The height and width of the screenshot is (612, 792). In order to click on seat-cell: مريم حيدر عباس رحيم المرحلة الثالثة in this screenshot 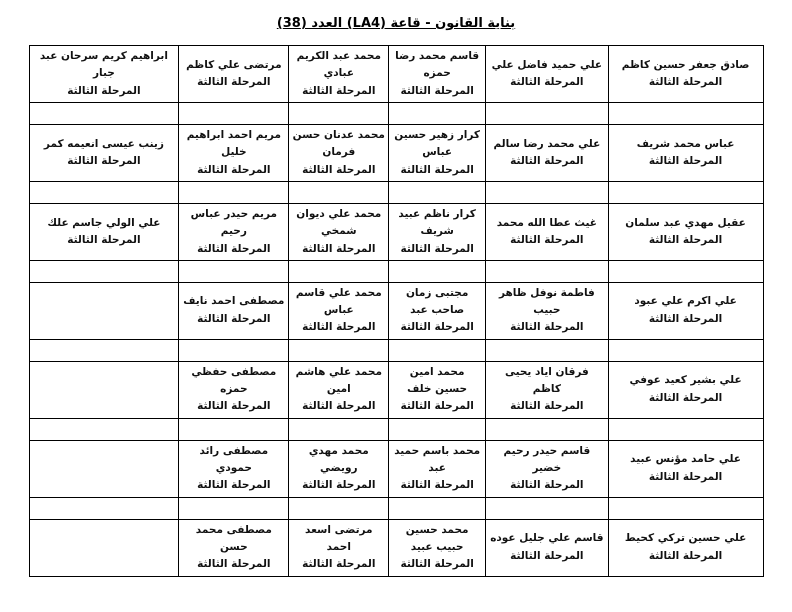, I will do `click(234, 231)`.